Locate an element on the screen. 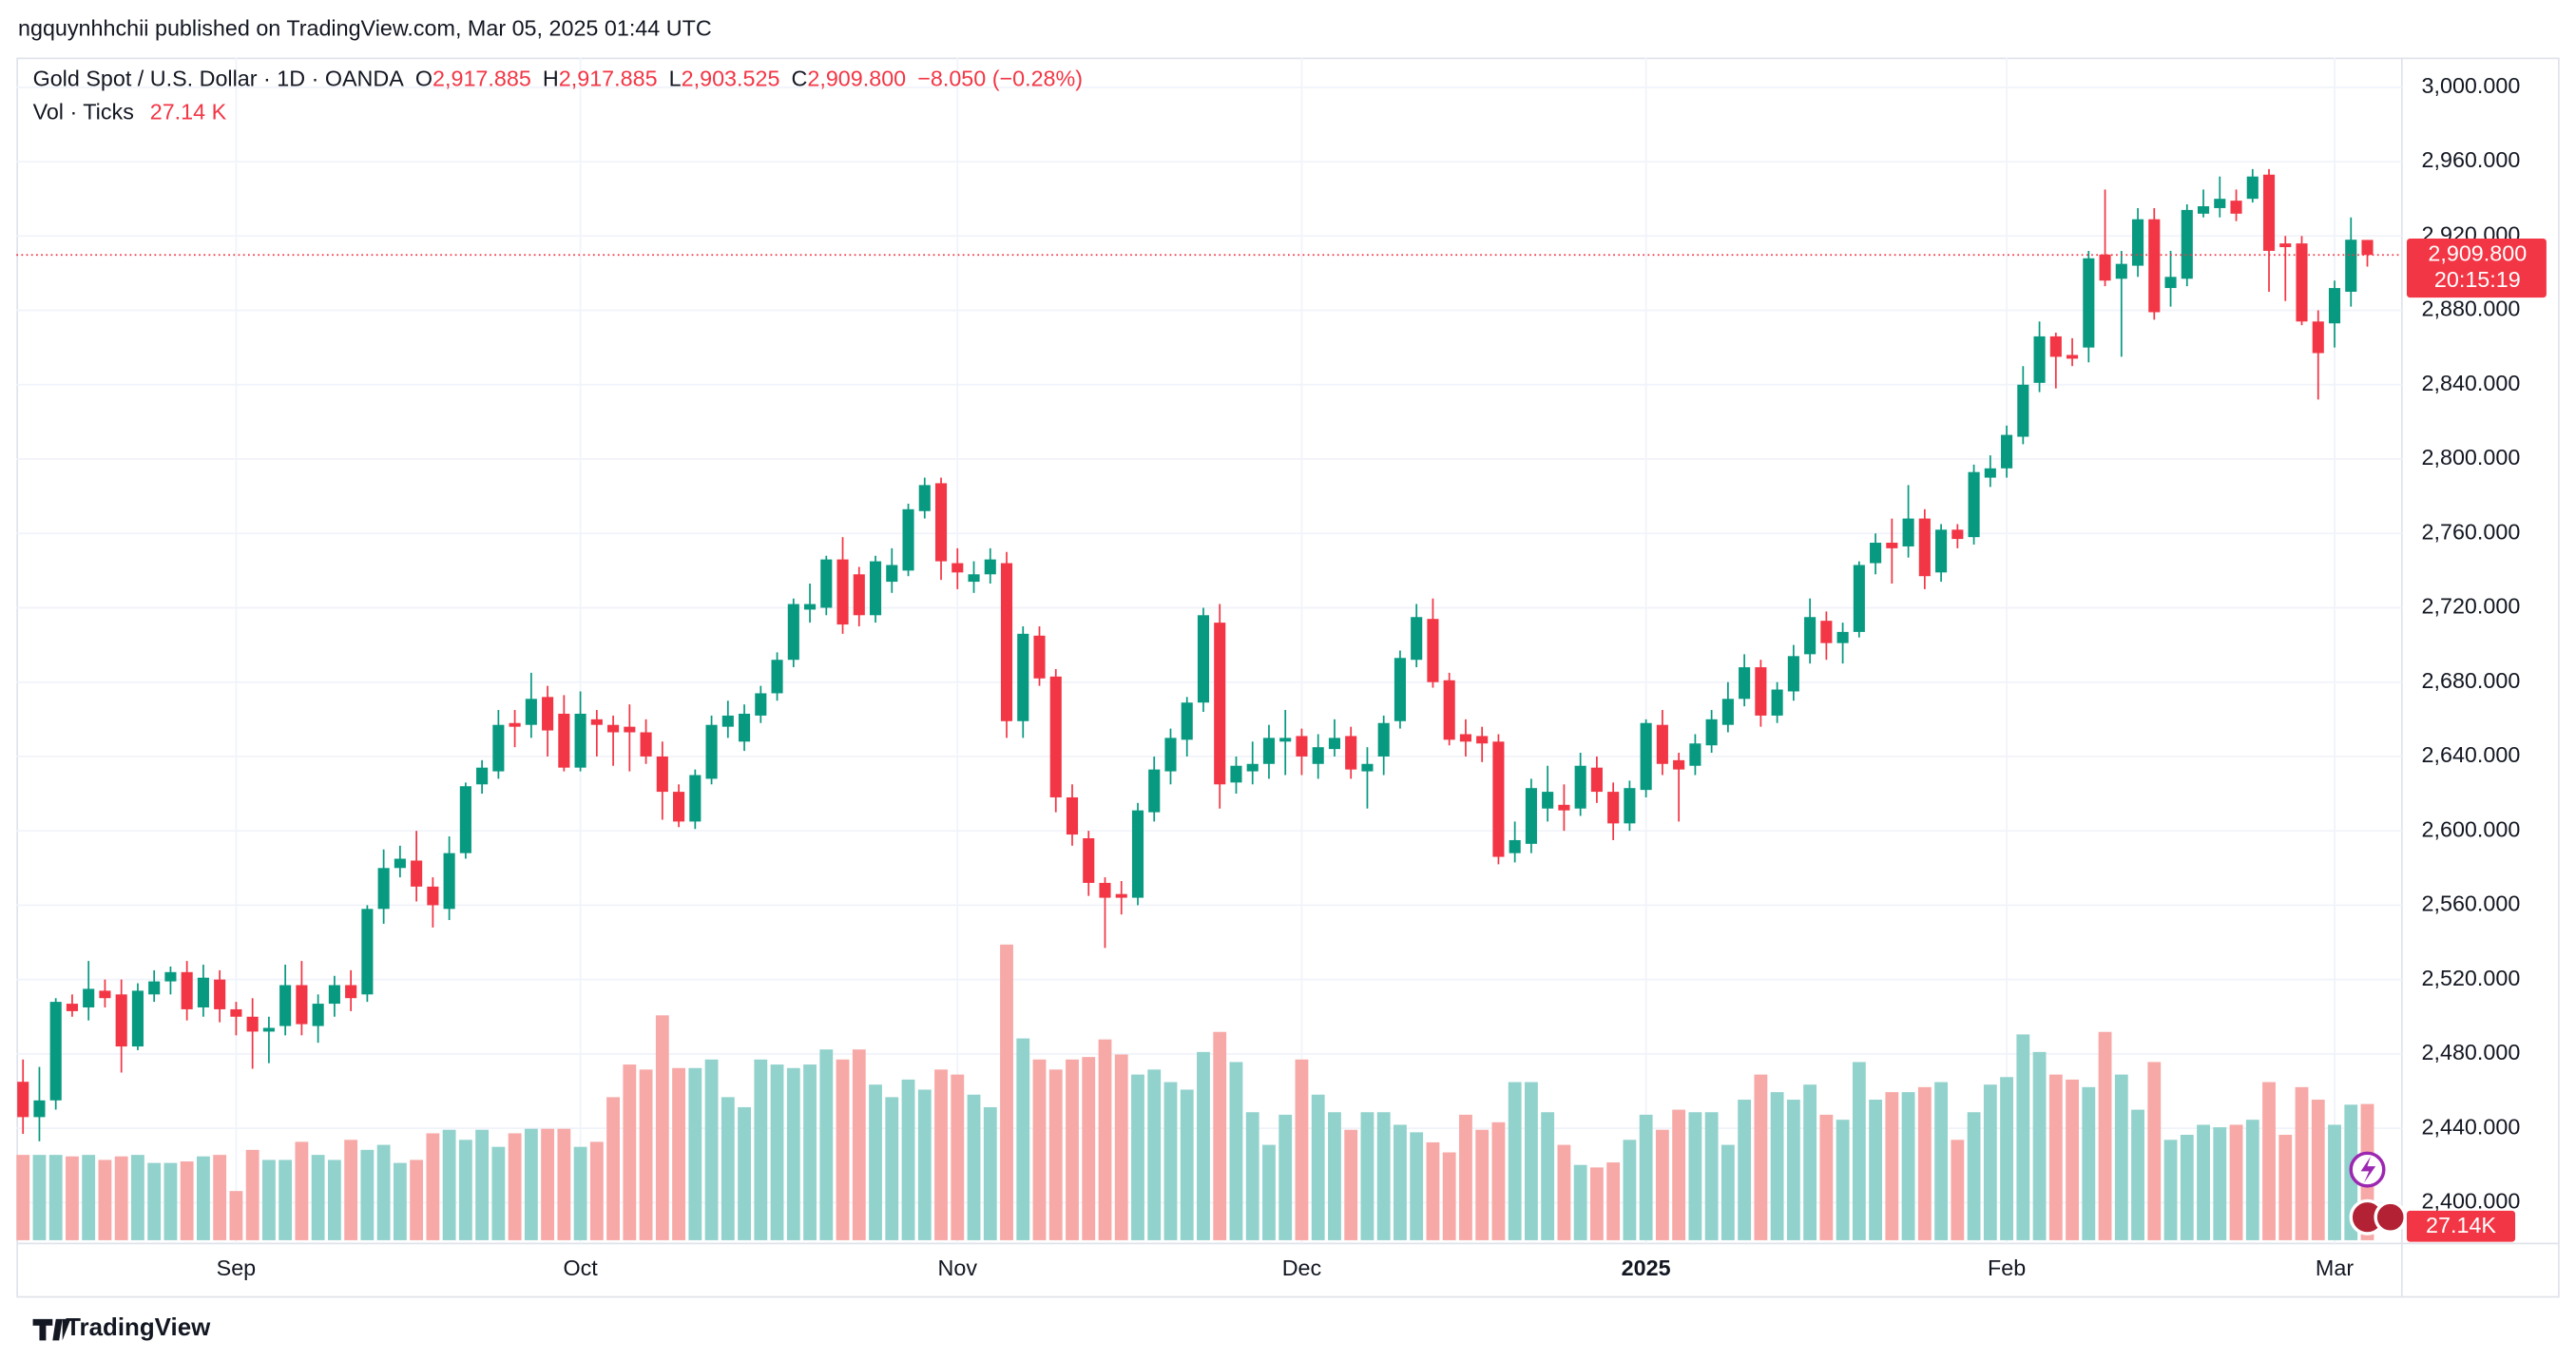 The width and height of the screenshot is (2576, 1361). economic-event-icon is located at coordinates (2390, 1217).